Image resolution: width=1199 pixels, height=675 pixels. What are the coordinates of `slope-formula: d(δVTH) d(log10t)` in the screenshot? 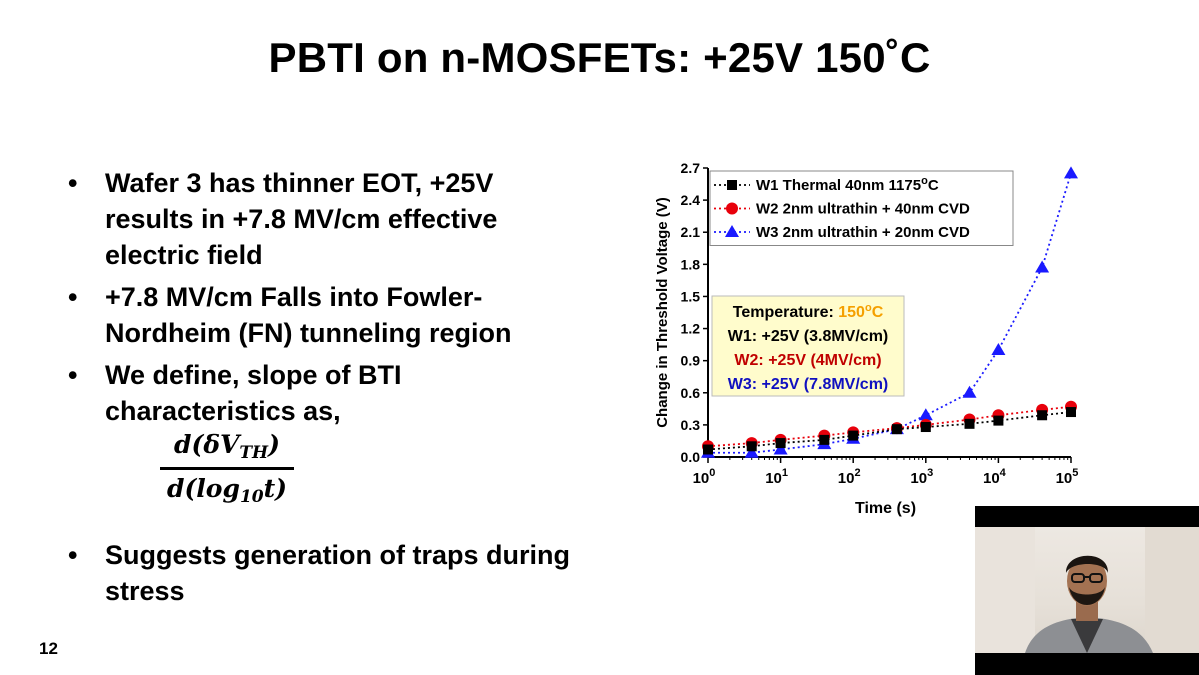 It's located at (227, 468).